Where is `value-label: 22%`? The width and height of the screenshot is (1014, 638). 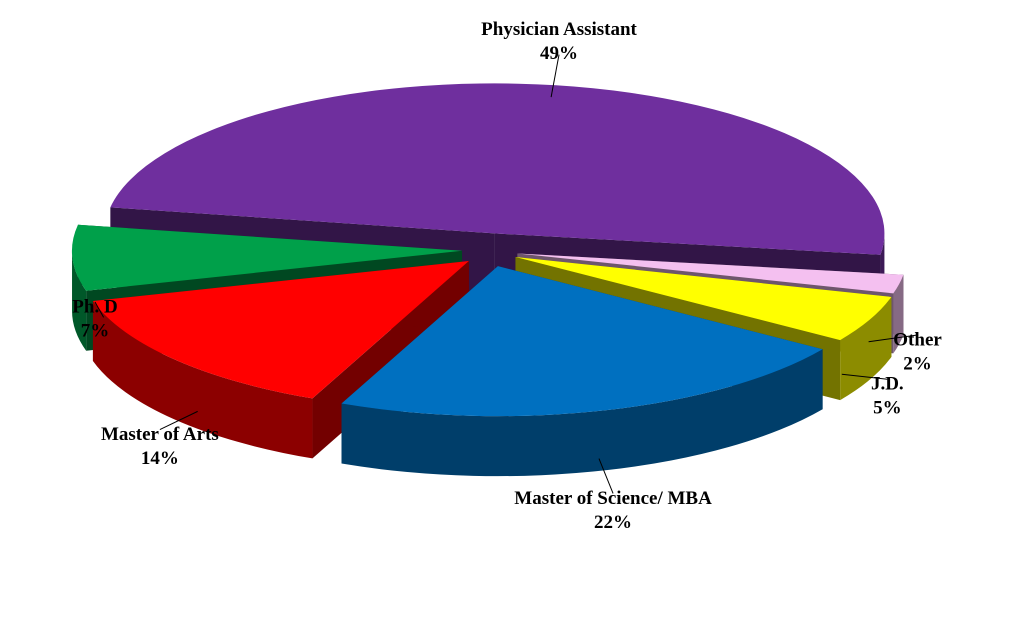 value-label: 22% is located at coordinates (613, 522).